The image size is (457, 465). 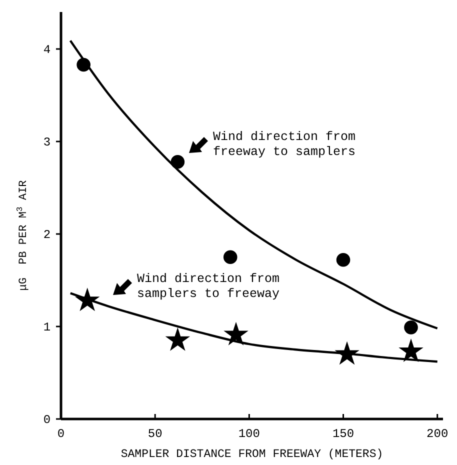 I want to click on x-tick-label: 150, so click(x=343, y=434).